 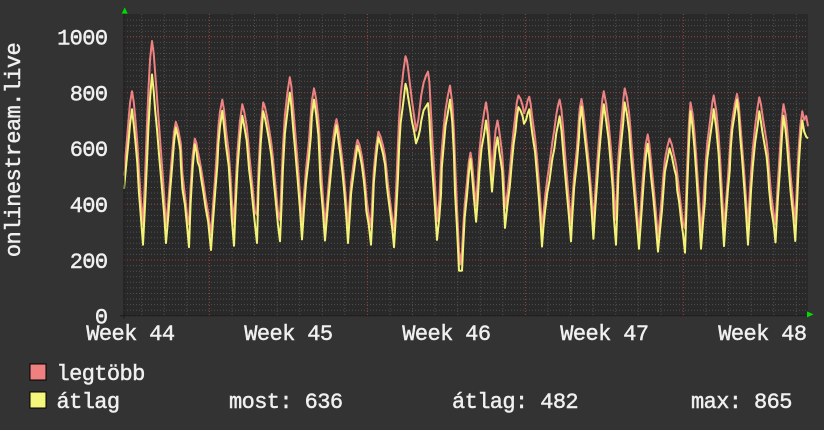 I want to click on svg-text: most: 636, so click(x=285, y=402).